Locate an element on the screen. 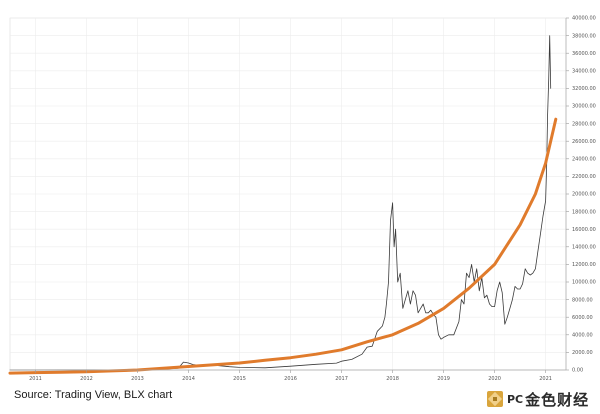 The height and width of the screenshot is (414, 600). x-tick-label: 2012 is located at coordinates (86, 379).